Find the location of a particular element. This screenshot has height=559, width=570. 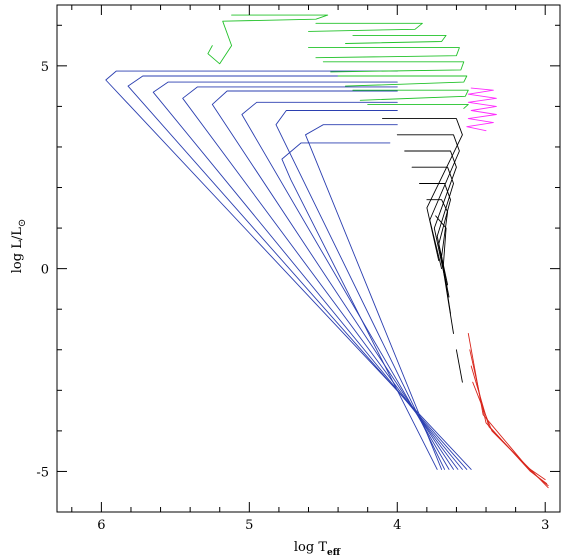

x-axis-label: log Teff is located at coordinates (317, 549).